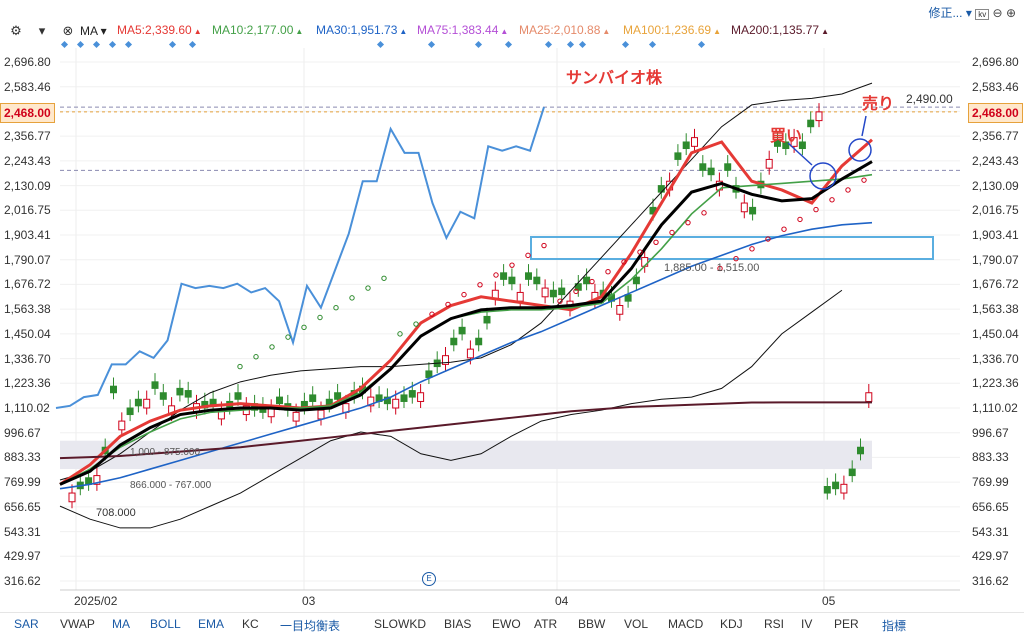 This screenshot has width=1024, height=637. Describe the element at coordinates (564, 30) in the screenshot. I see `ma-chip-ma25: MA25:2,010.88 ▲` at that location.